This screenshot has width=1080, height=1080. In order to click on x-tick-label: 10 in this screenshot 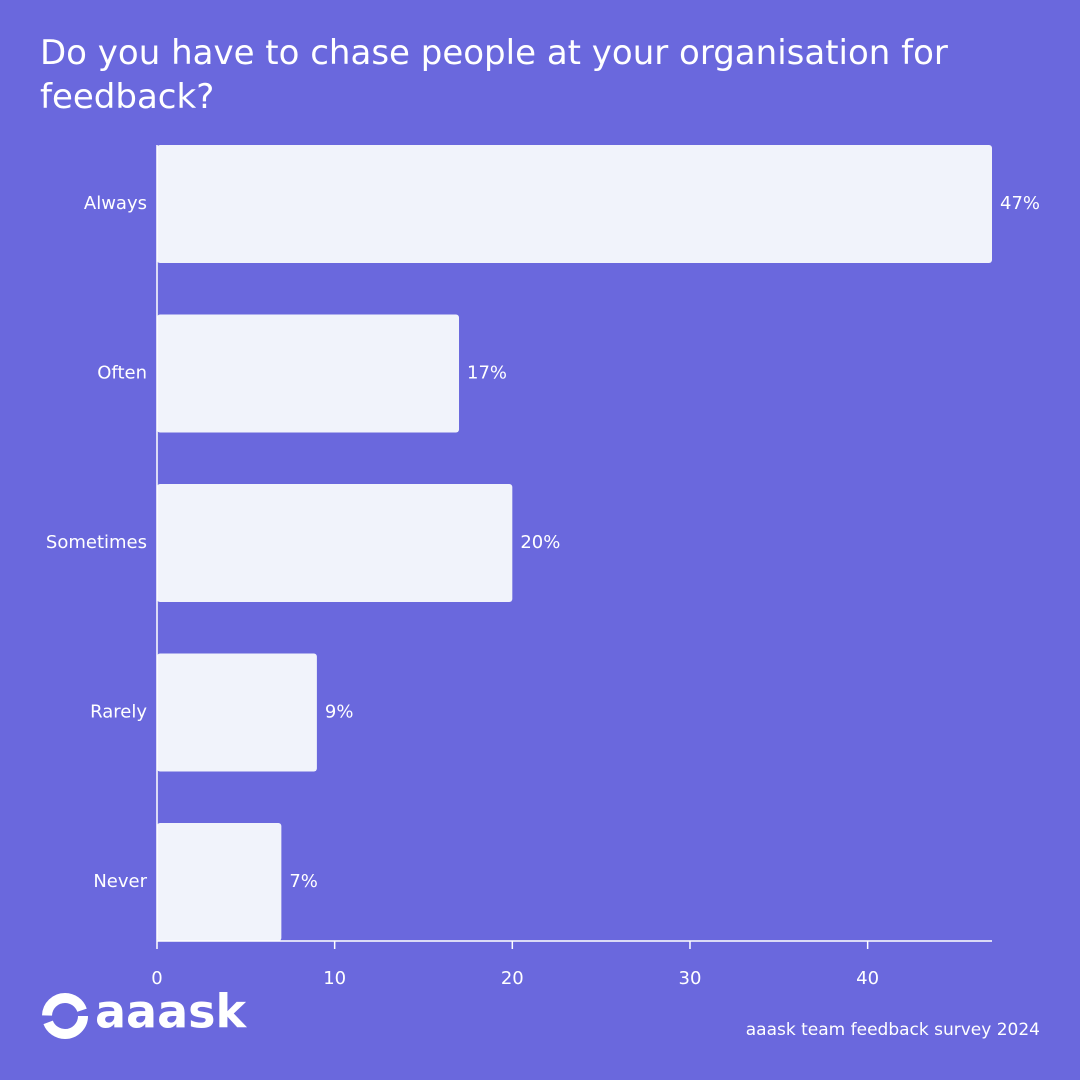, I will do `click(334, 978)`.